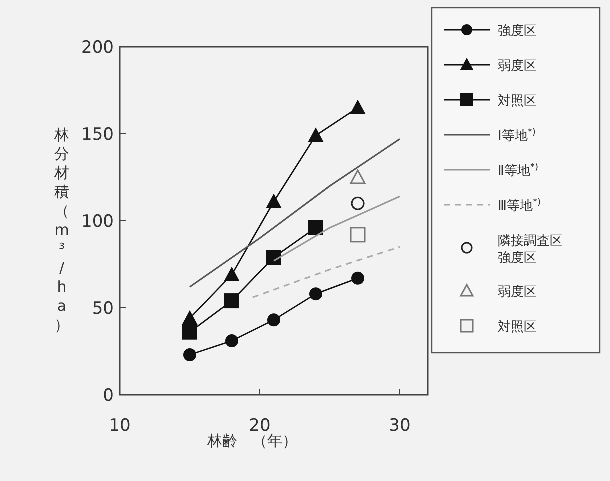  I want to click on text: 林分材積（m³/ha）, so click(62, 230).